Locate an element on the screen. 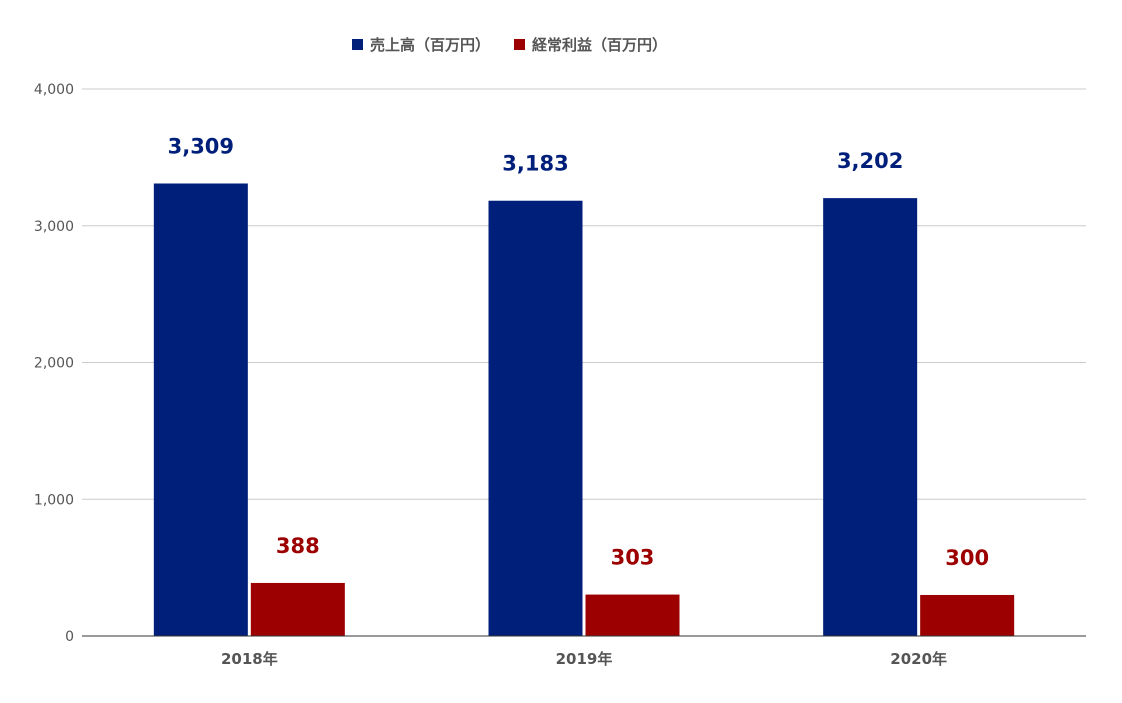  data-label: 300 is located at coordinates (967, 558).